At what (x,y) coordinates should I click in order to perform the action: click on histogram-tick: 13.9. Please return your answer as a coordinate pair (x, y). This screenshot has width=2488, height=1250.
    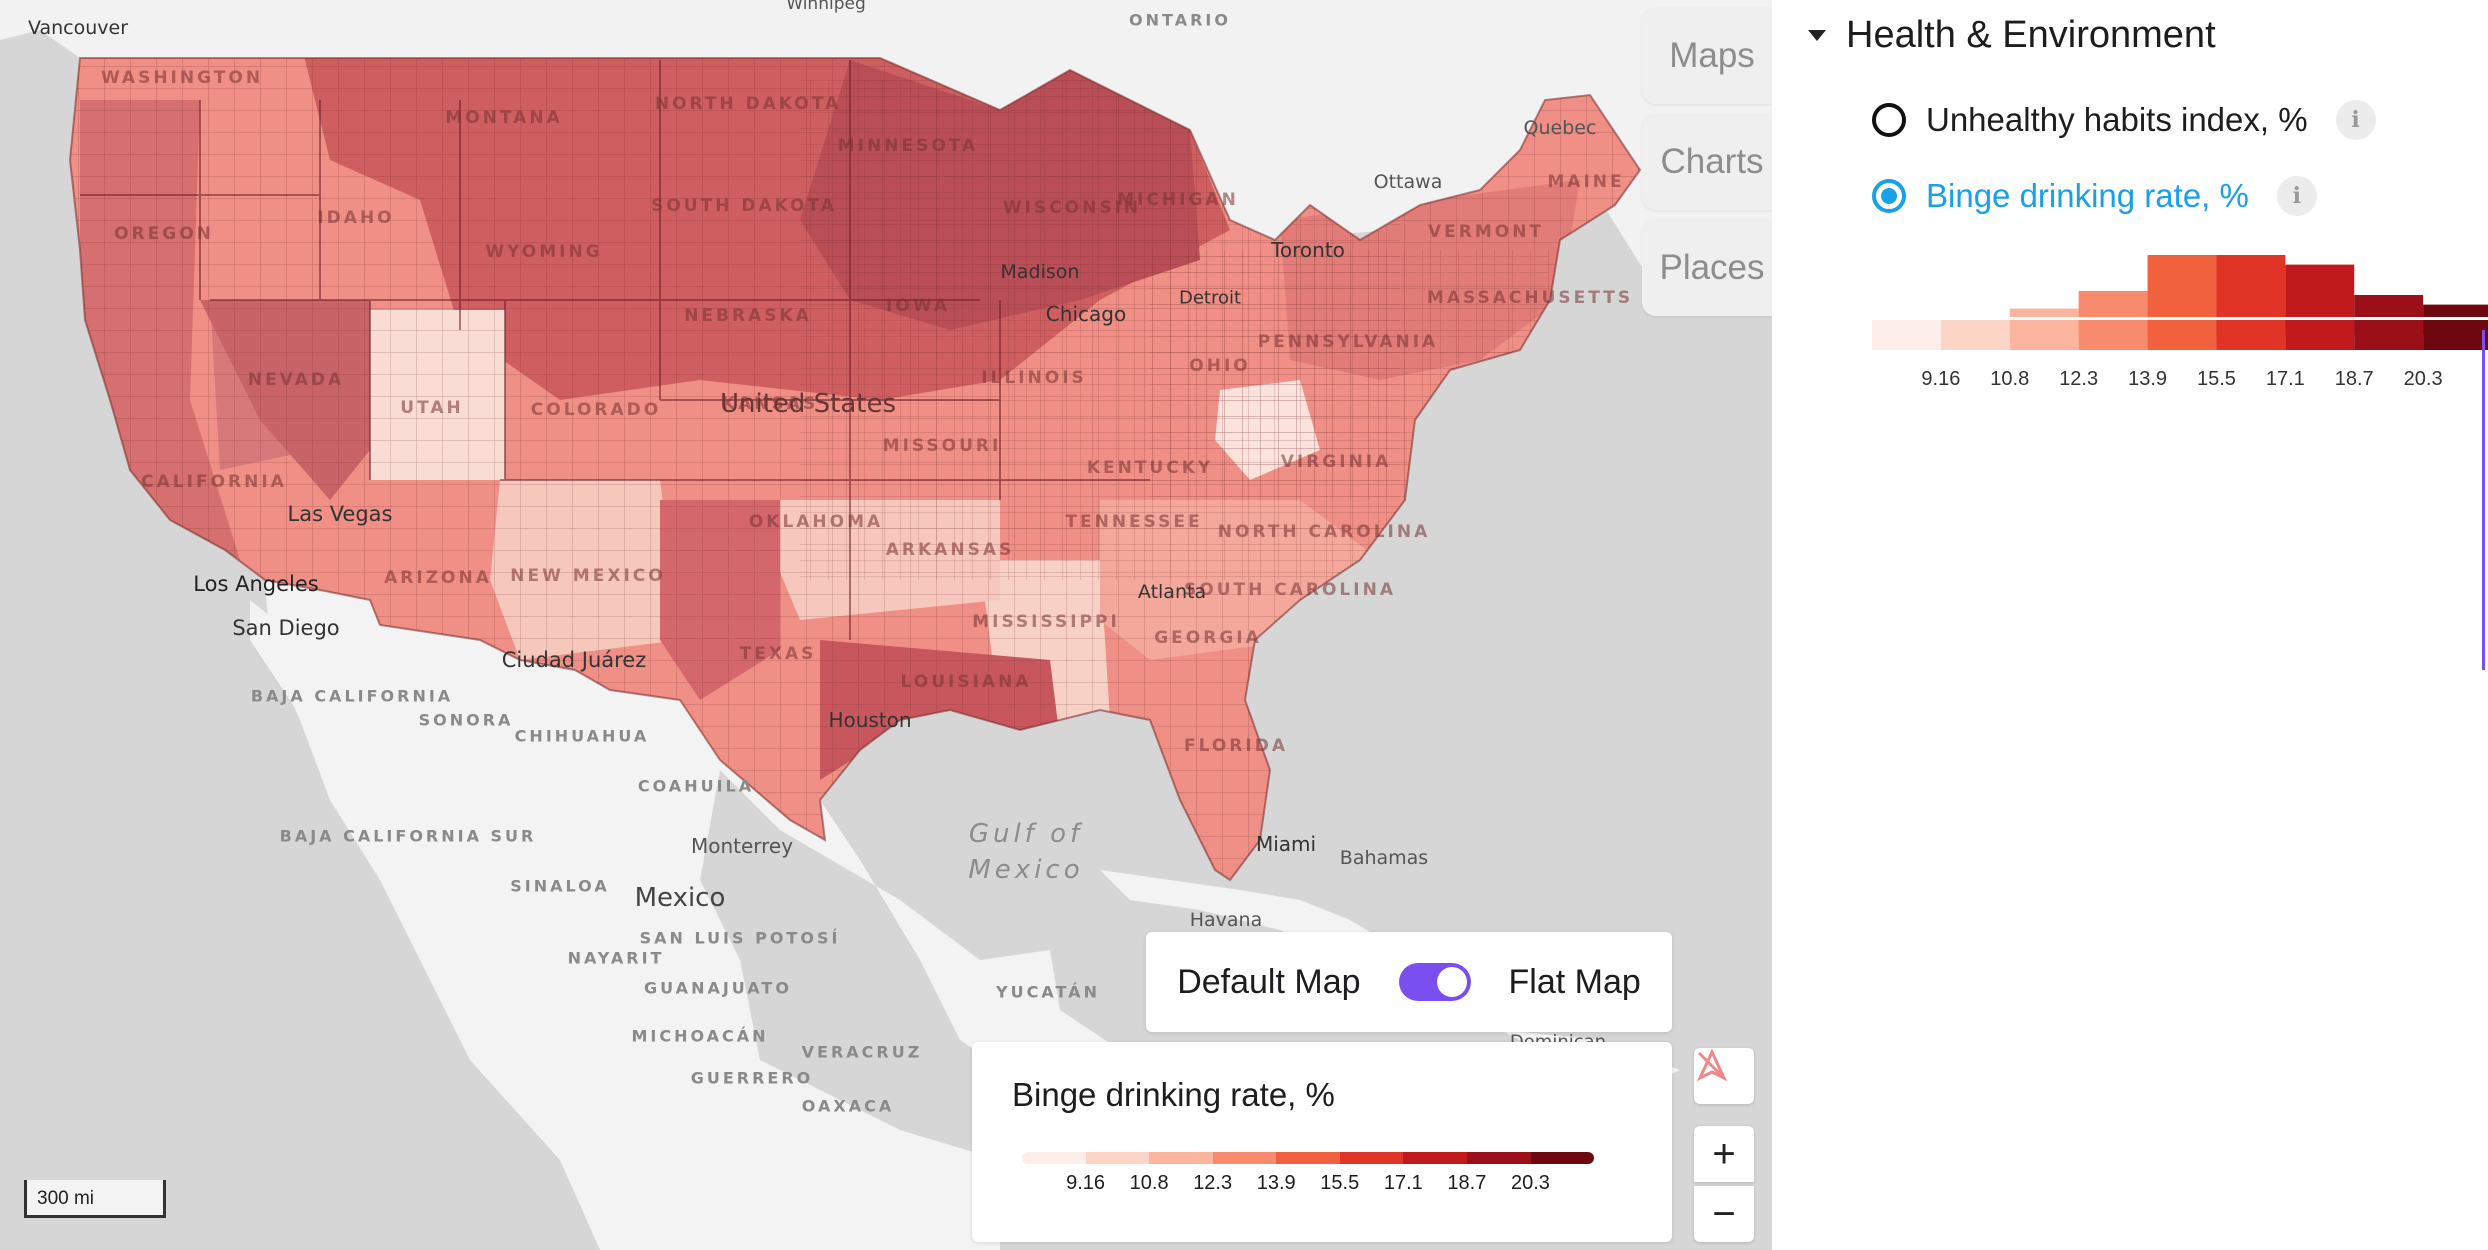
    Looking at the image, I should click on (2148, 379).